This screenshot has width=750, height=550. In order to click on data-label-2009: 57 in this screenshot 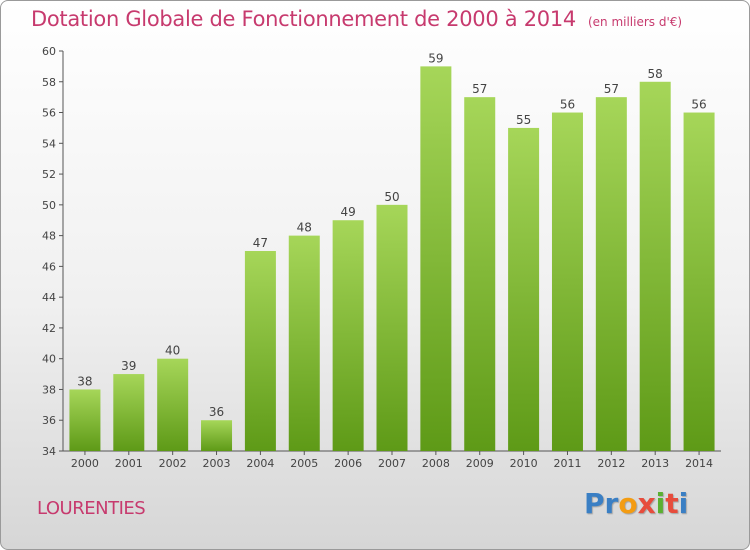, I will do `click(479, 89)`.